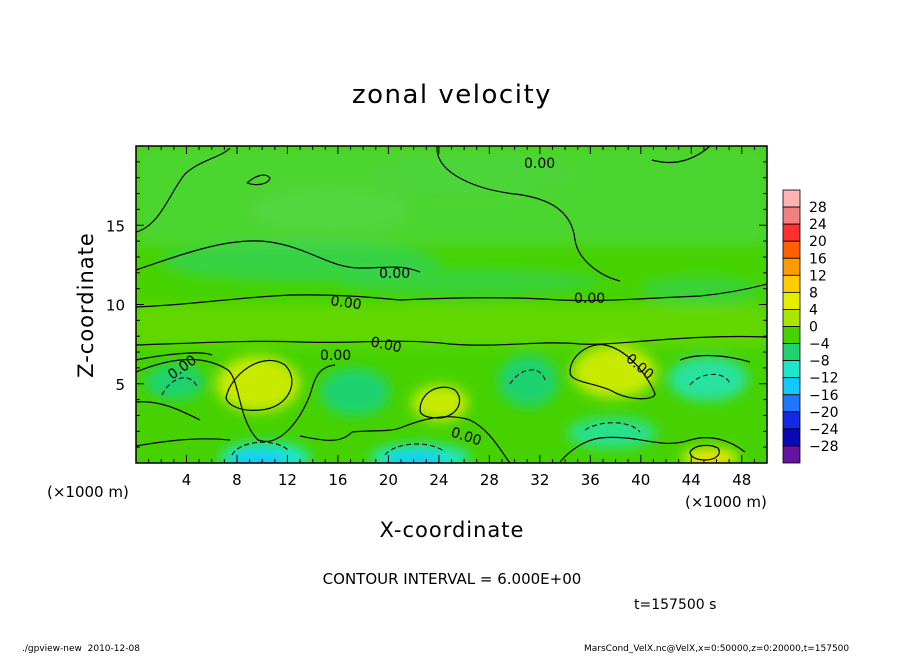 This screenshot has height=658, width=904. I want to click on x-tick-label: 16, so click(337, 480).